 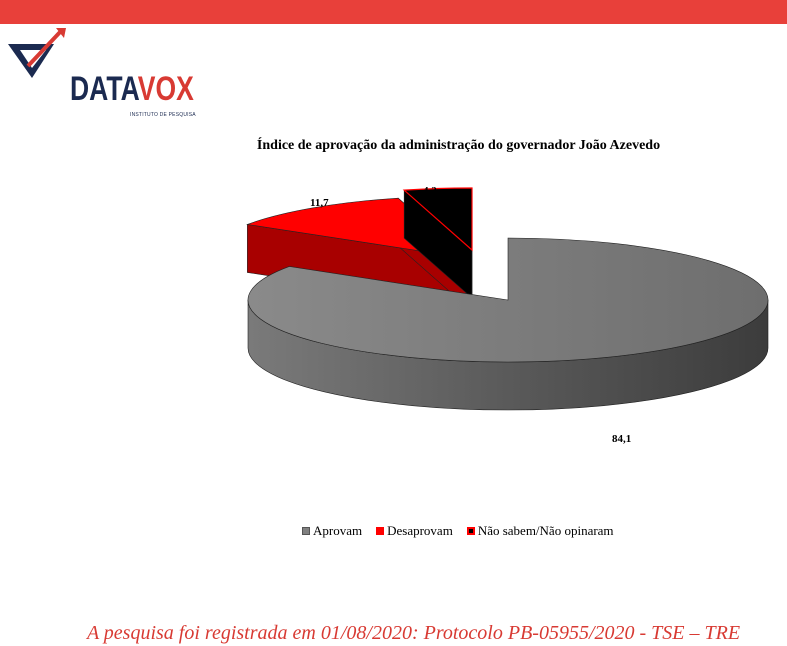 I want to click on legend-item-desaprovam: Desaprovam, so click(x=414, y=531).